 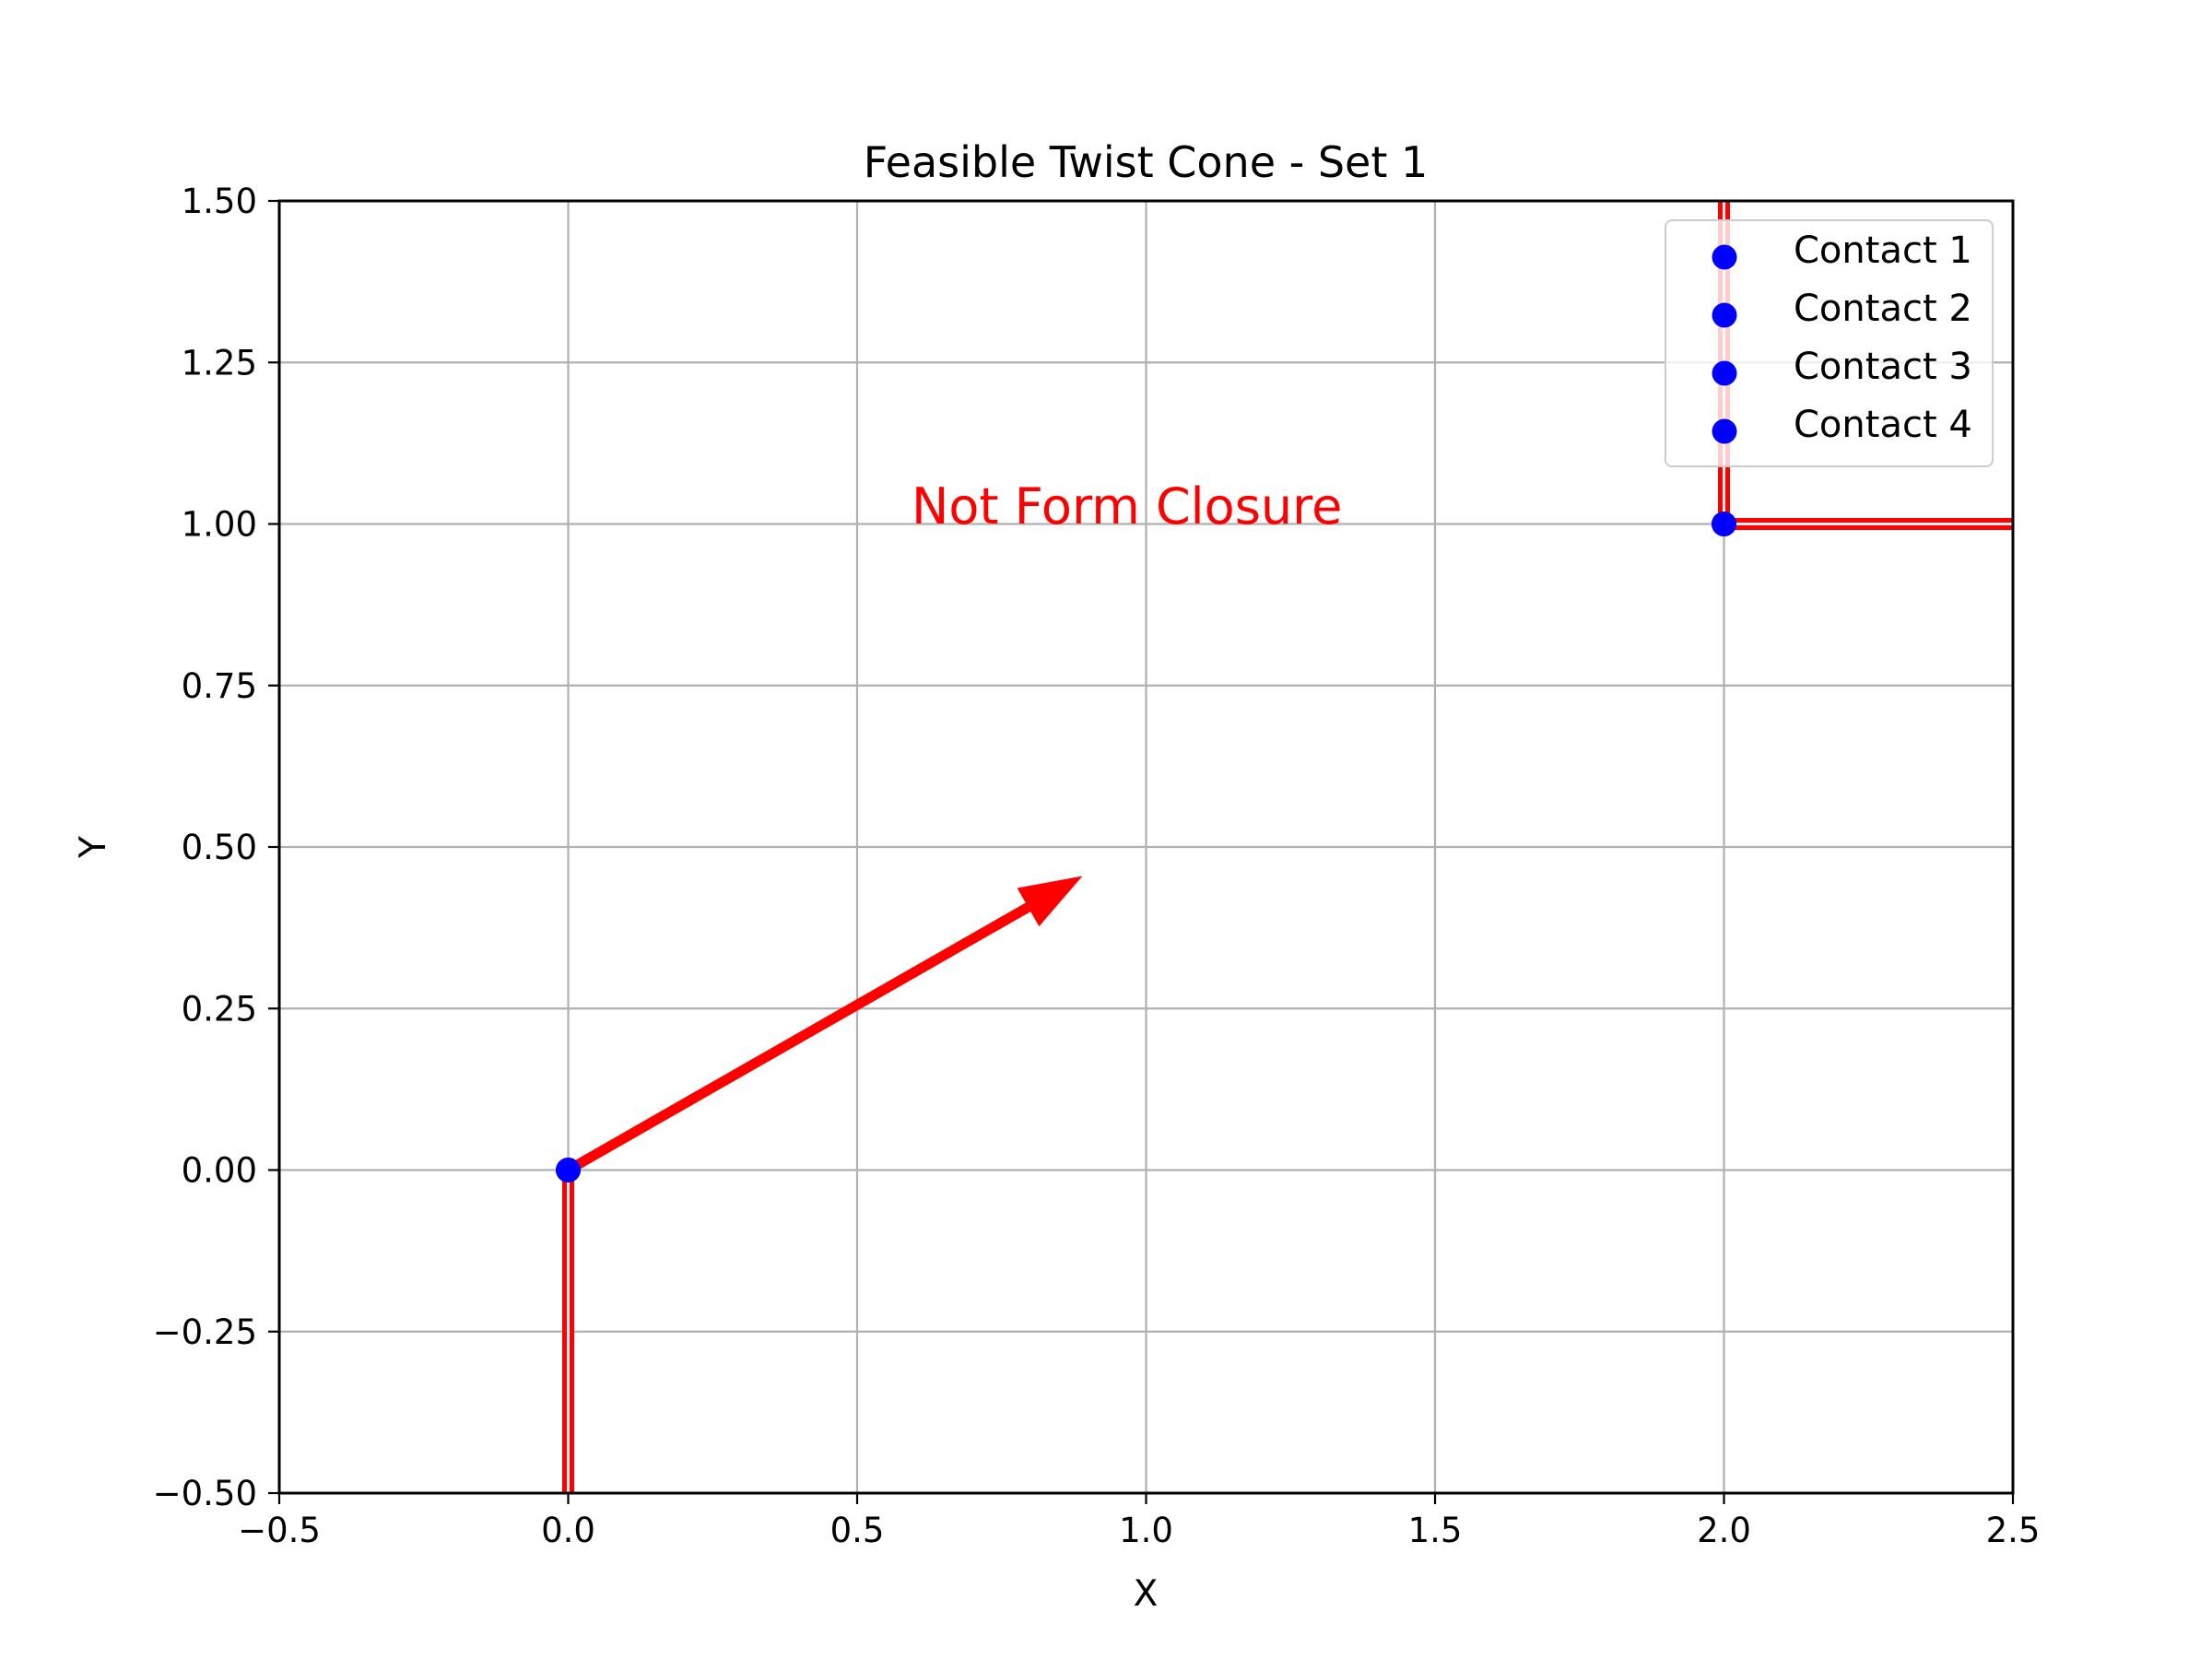 I want to click on twist-arrow, so click(x=824, y=1025).